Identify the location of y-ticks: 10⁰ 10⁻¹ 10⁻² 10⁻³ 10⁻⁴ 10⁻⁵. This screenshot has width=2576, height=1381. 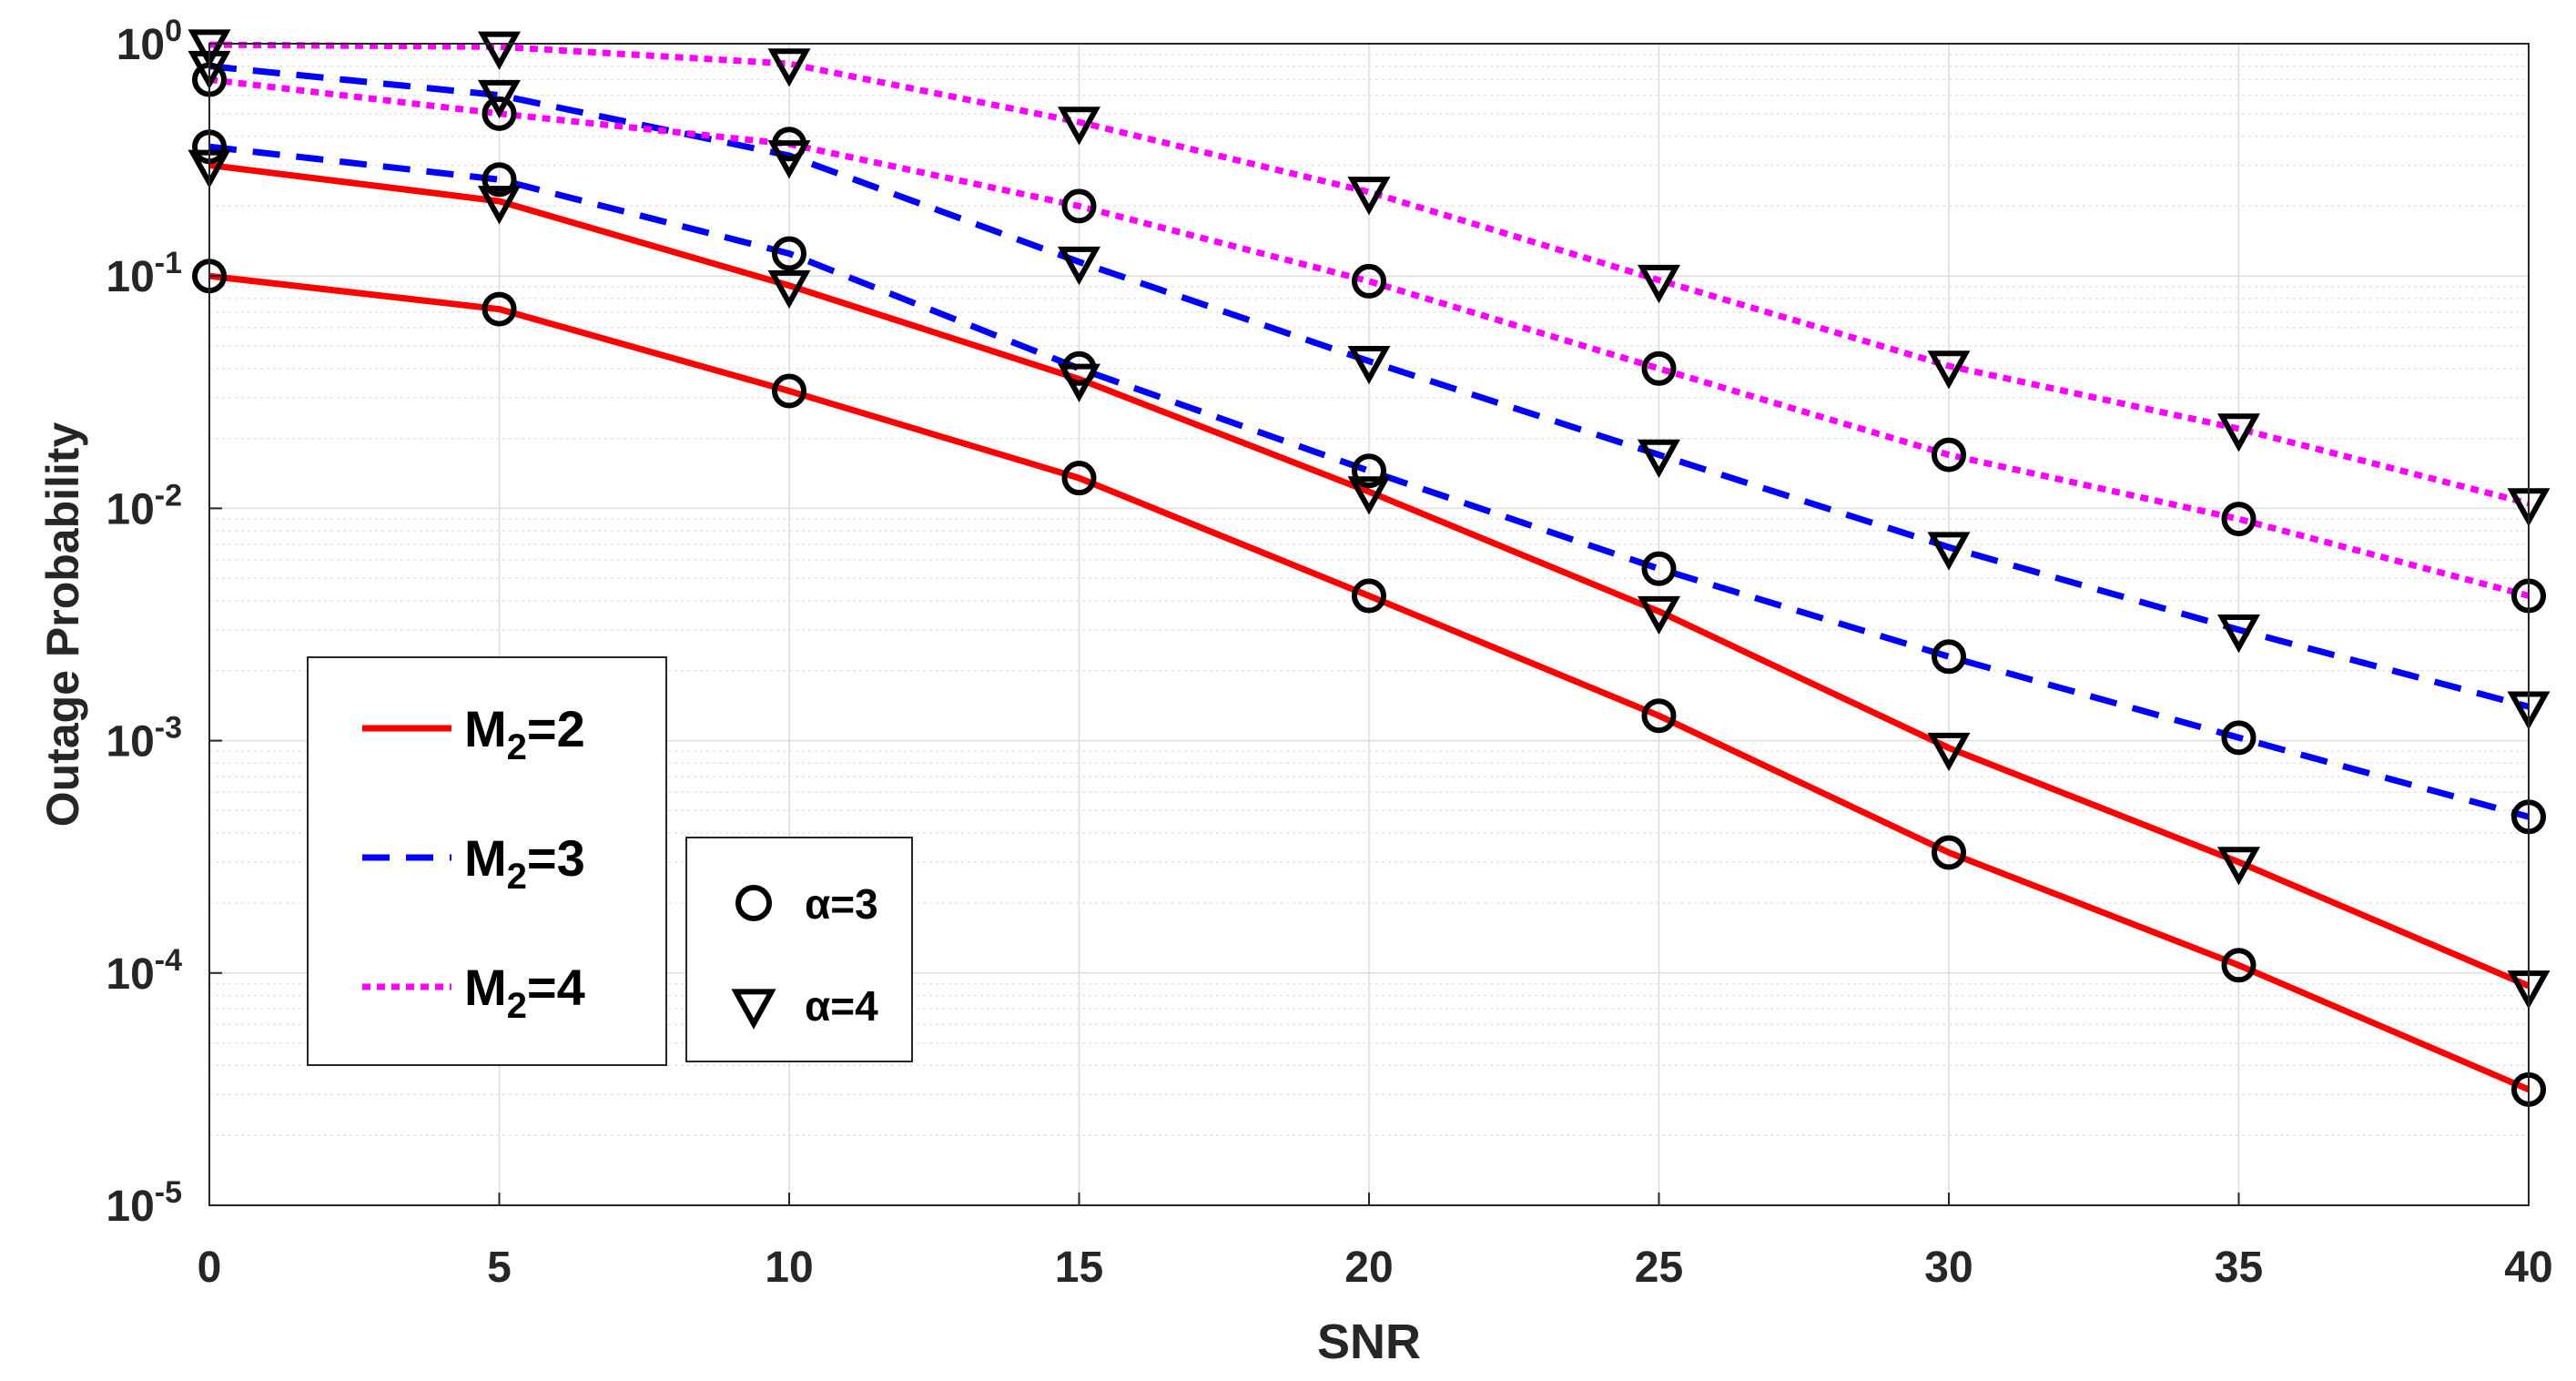
(164, 622).